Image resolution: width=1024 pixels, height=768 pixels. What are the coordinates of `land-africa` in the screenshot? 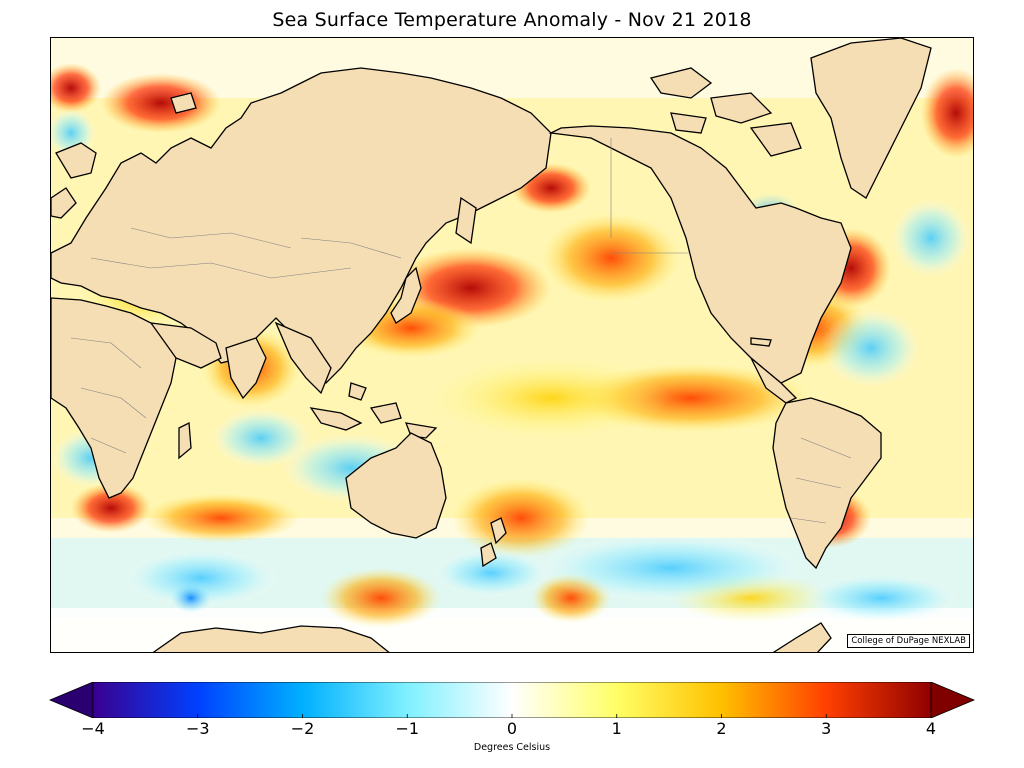 It's located at (114, 398).